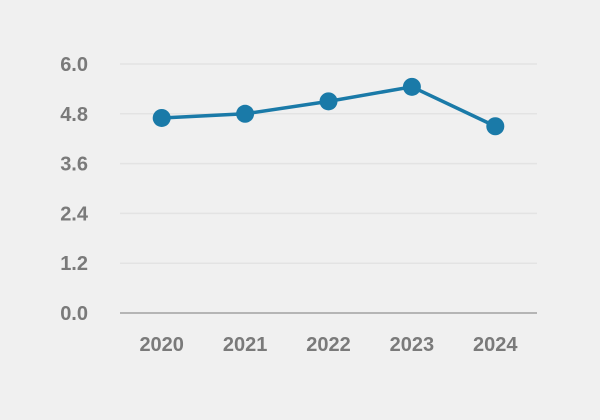  I want to click on y-tick-label: 2.4, so click(74, 214).